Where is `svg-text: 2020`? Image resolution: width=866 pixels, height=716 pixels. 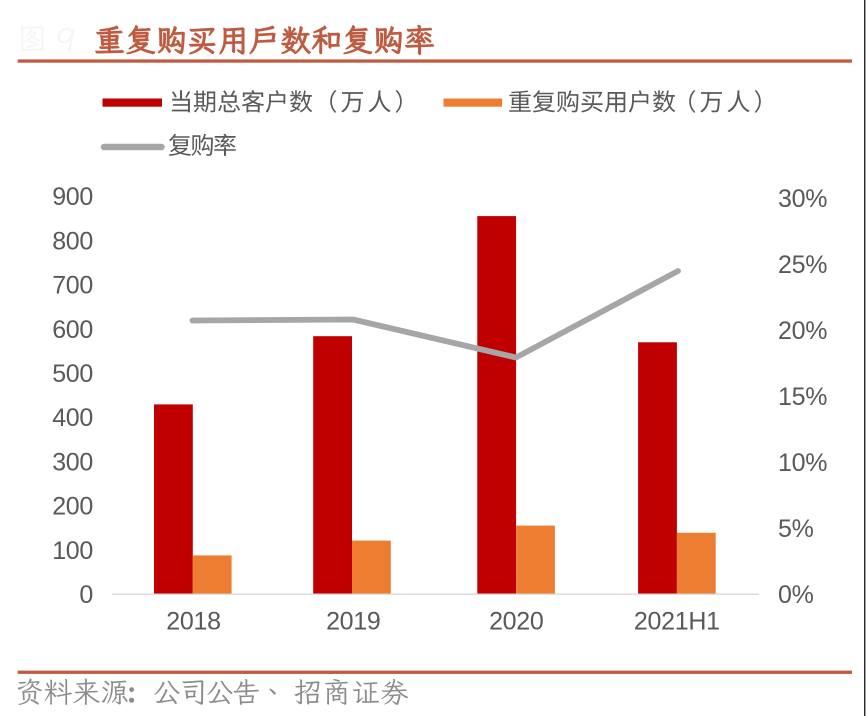
svg-text: 2020 is located at coordinates (516, 622).